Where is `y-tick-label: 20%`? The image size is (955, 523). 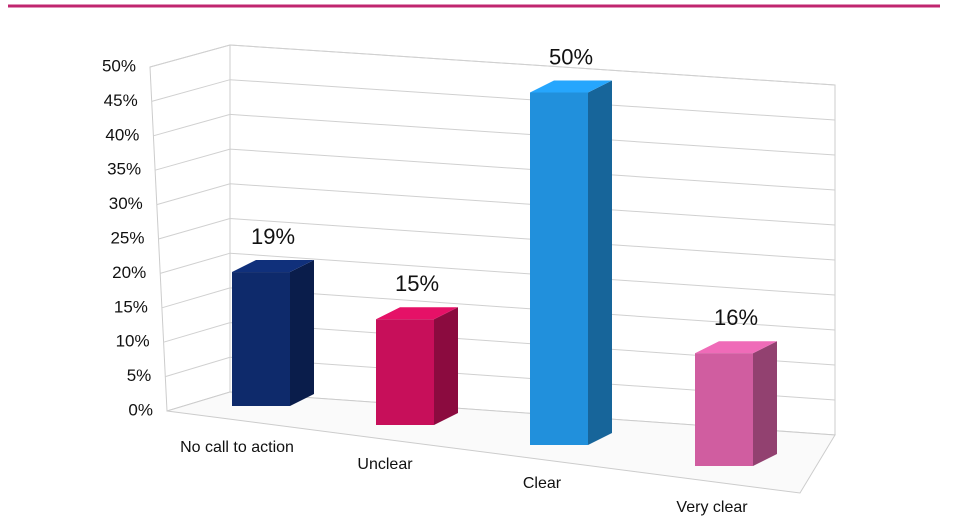
y-tick-label: 20% is located at coordinates (129, 272).